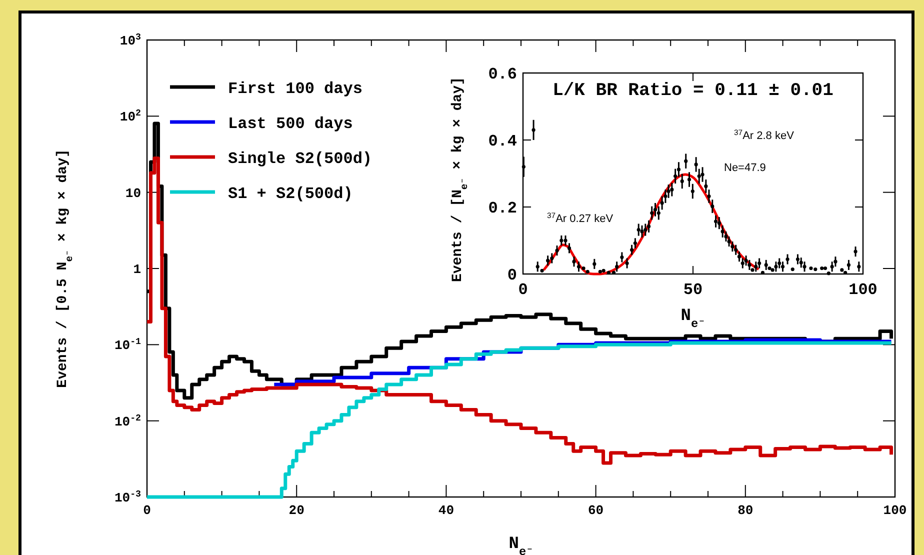  I want to click on x-tick-label: 50, so click(693, 290).